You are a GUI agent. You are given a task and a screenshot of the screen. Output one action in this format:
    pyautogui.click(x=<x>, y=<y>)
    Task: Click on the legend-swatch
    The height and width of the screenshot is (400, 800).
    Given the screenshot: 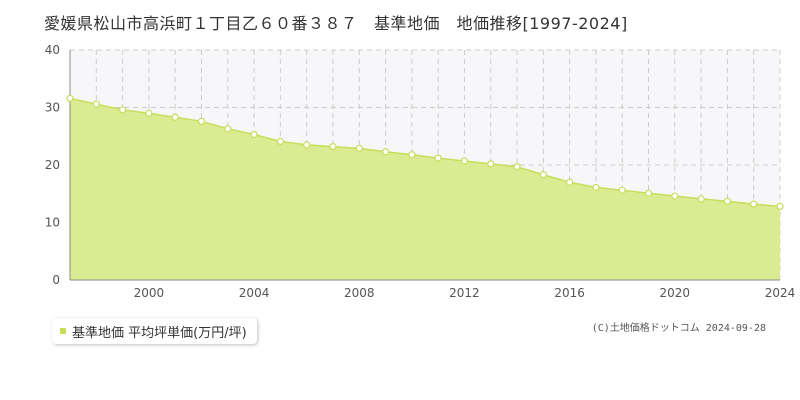 What is the action you would take?
    pyautogui.click(x=63, y=331)
    